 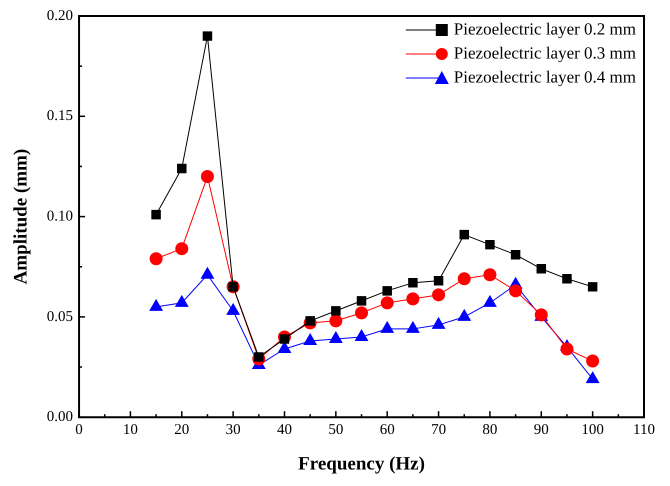 What do you see at coordinates (130, 430) in the screenshot?
I see `x-tick-label: 10` at bounding box center [130, 430].